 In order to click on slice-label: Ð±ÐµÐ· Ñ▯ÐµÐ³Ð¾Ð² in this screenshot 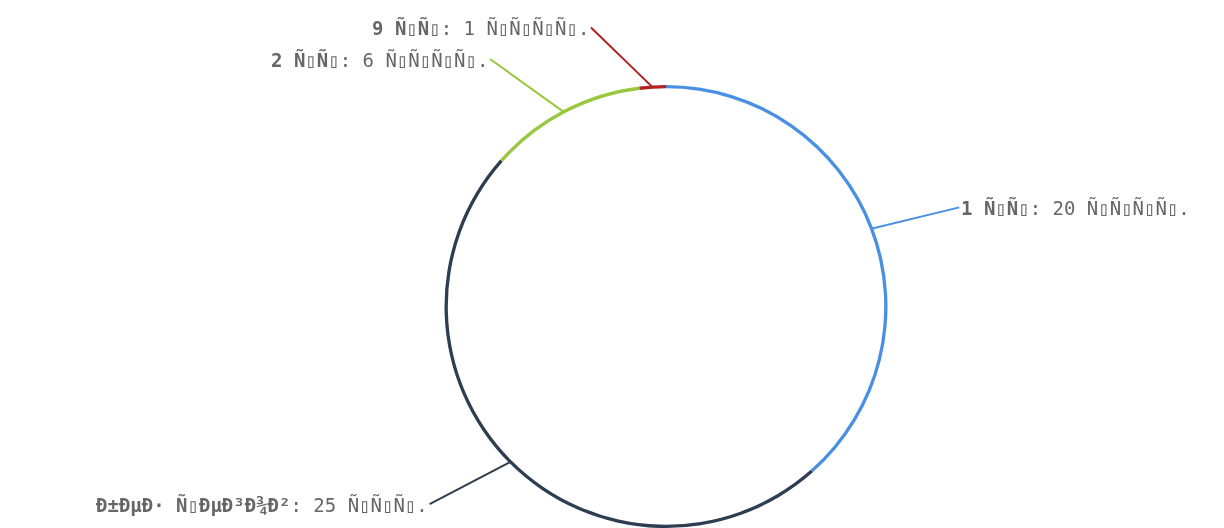, I will do `click(193, 504)`.